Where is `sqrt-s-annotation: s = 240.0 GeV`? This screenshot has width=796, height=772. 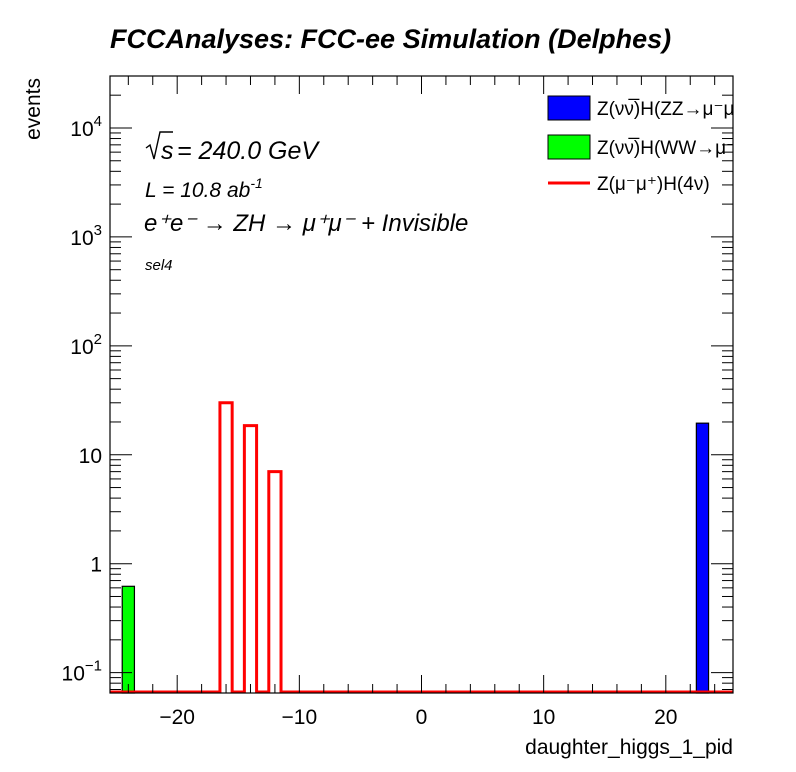
sqrt-s-annotation: s = 240.0 GeV is located at coordinates (232, 148).